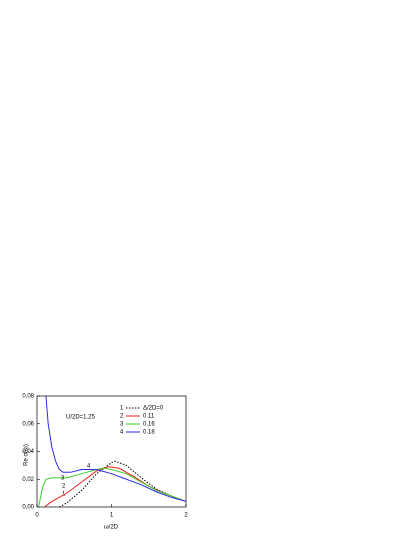 The width and height of the screenshot is (415, 537). Describe the element at coordinates (153, 409) in the screenshot. I see `legend-label: Δ/2D=0` at that location.